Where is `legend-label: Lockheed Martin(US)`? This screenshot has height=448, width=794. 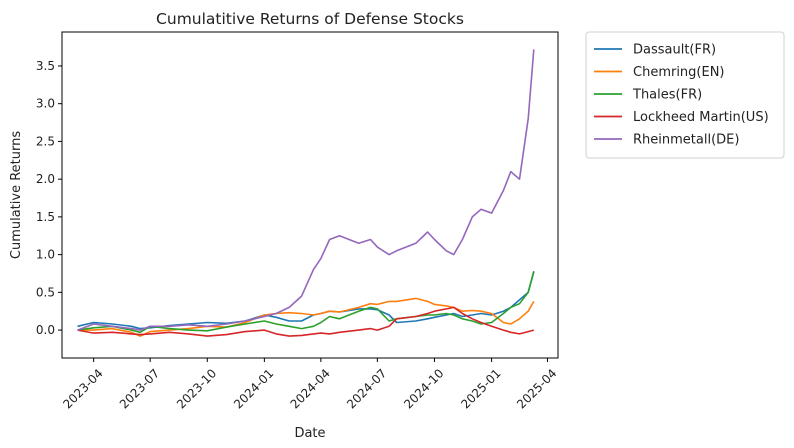 legend-label: Lockheed Martin(US) is located at coordinates (701, 117).